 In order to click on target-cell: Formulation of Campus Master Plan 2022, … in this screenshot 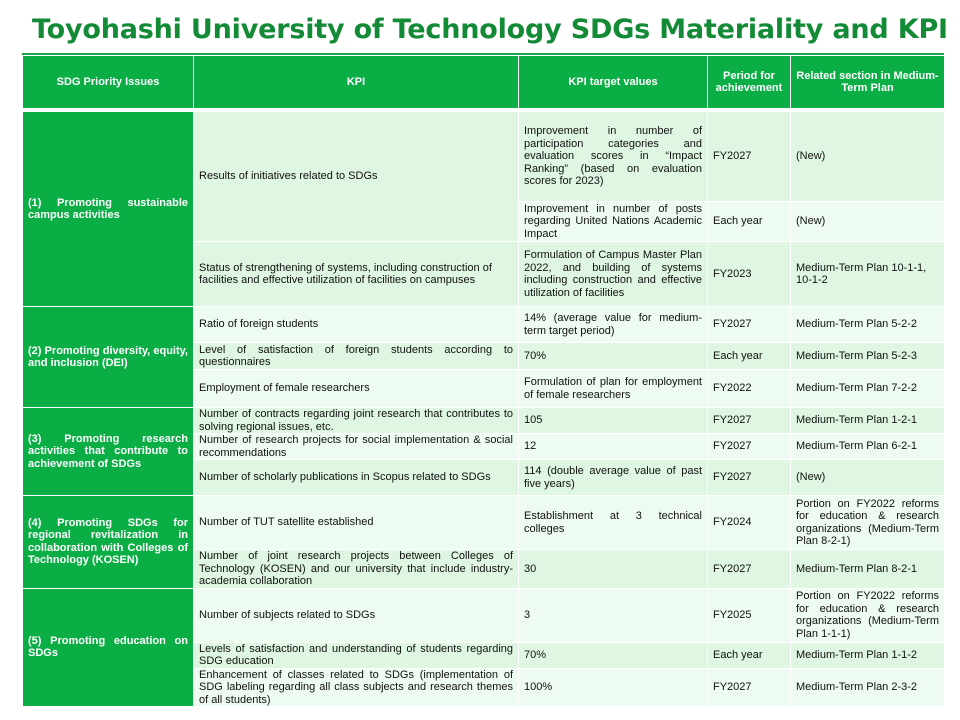, I will do `click(613, 274)`.